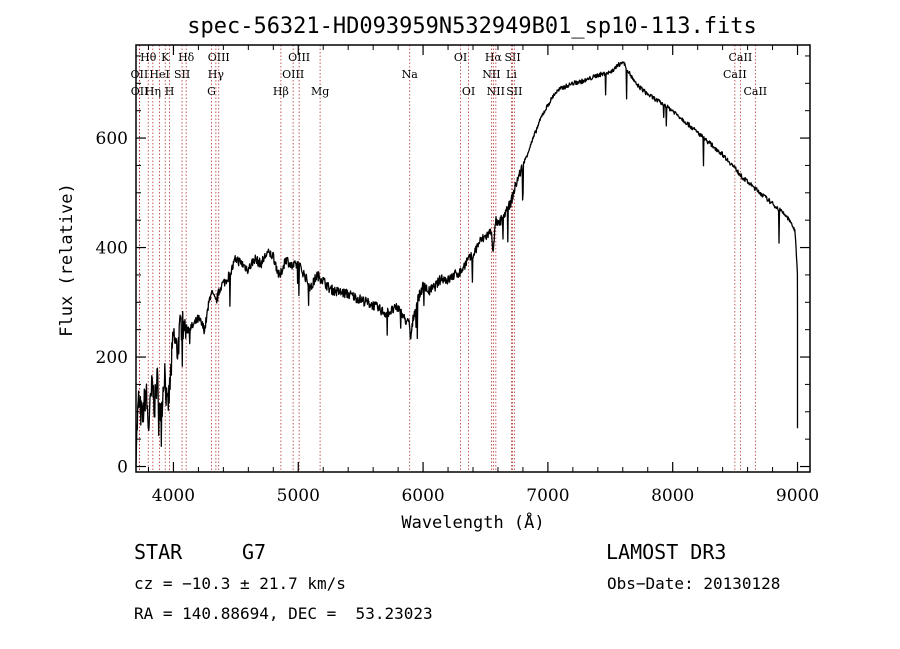  Describe the element at coordinates (281, 91) in the screenshot. I see `spectral-line-label: Hβ` at that location.